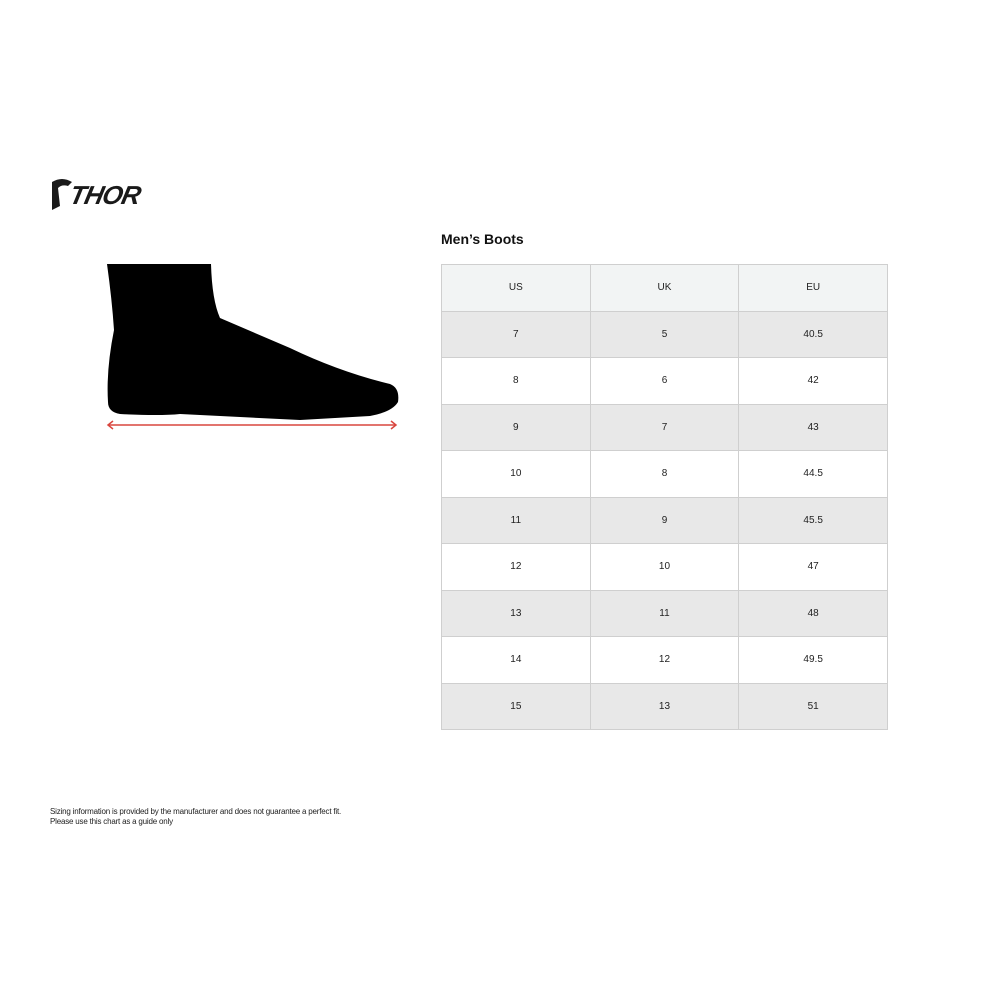  I want to click on table-row: 8 6 42, so click(664, 381).